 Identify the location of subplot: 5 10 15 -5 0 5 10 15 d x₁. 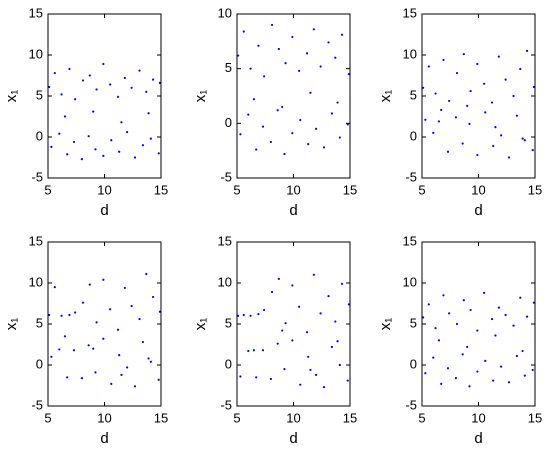
(459, 340).